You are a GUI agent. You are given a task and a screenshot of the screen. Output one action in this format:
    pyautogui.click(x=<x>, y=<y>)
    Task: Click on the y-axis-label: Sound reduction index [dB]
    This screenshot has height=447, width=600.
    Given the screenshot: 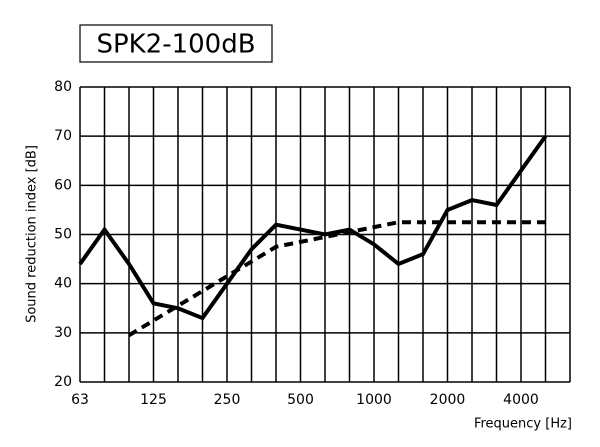 What is the action you would take?
    pyautogui.click(x=32, y=234)
    